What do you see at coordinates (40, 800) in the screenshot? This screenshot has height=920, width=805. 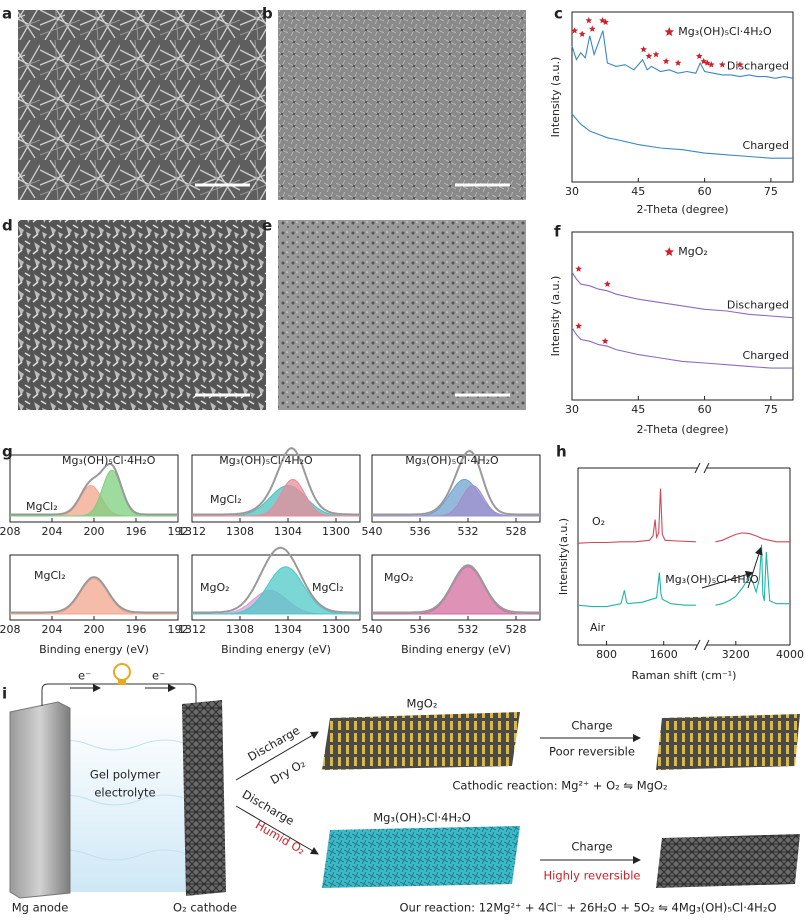 I see `mg-anode` at bounding box center [40, 800].